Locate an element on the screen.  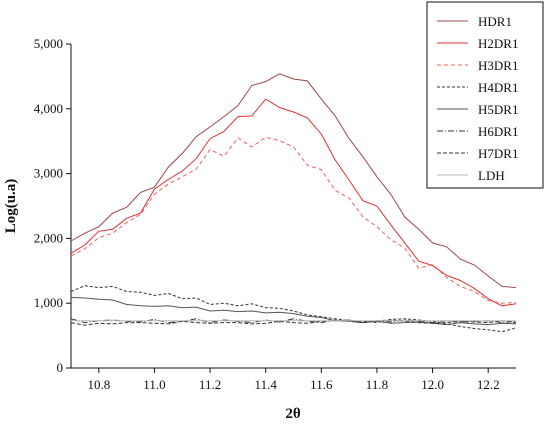
series-line-h7dr1 is located at coordinates (293, 322).